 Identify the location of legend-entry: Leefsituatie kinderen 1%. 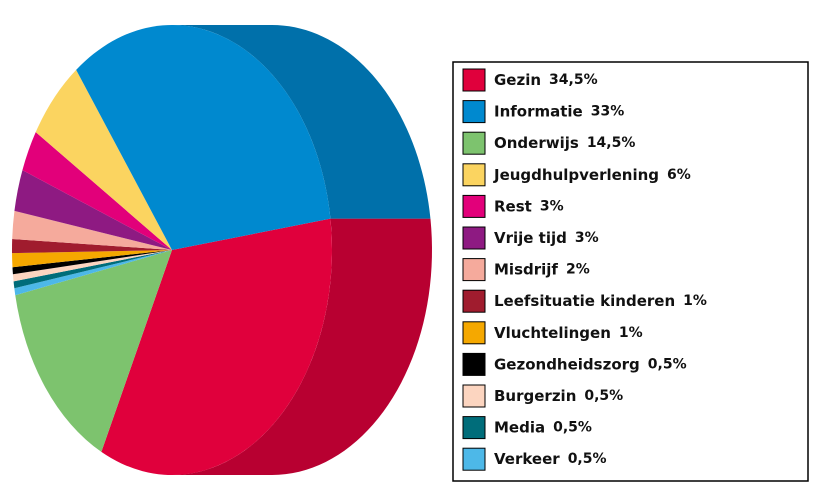
(600, 301).